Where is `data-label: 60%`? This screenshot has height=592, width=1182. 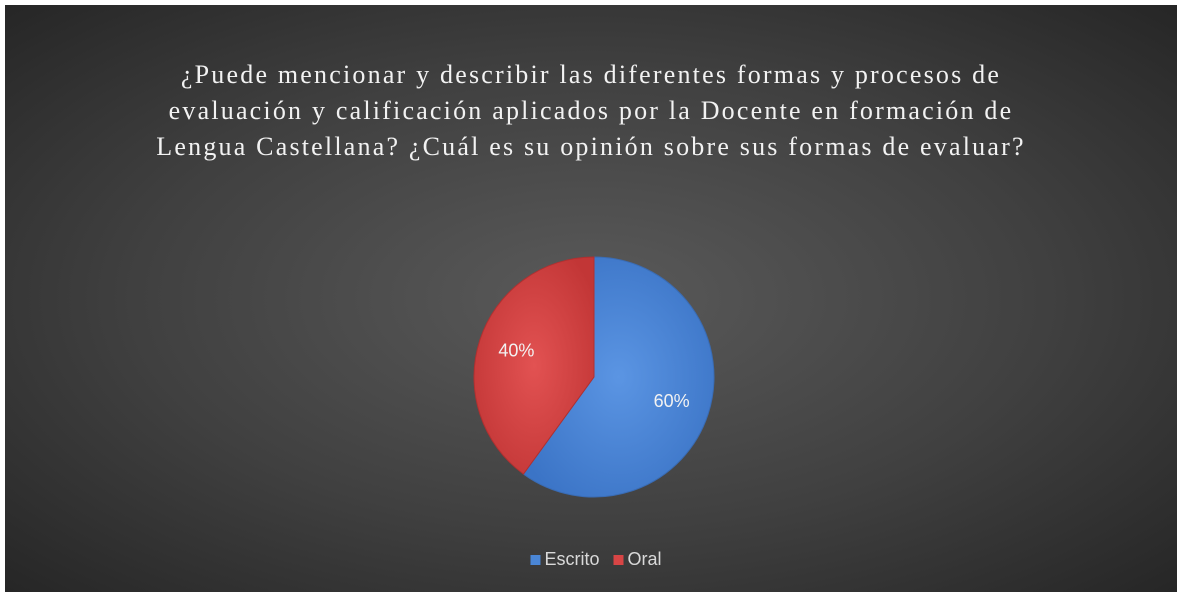 data-label: 60% is located at coordinates (672, 401).